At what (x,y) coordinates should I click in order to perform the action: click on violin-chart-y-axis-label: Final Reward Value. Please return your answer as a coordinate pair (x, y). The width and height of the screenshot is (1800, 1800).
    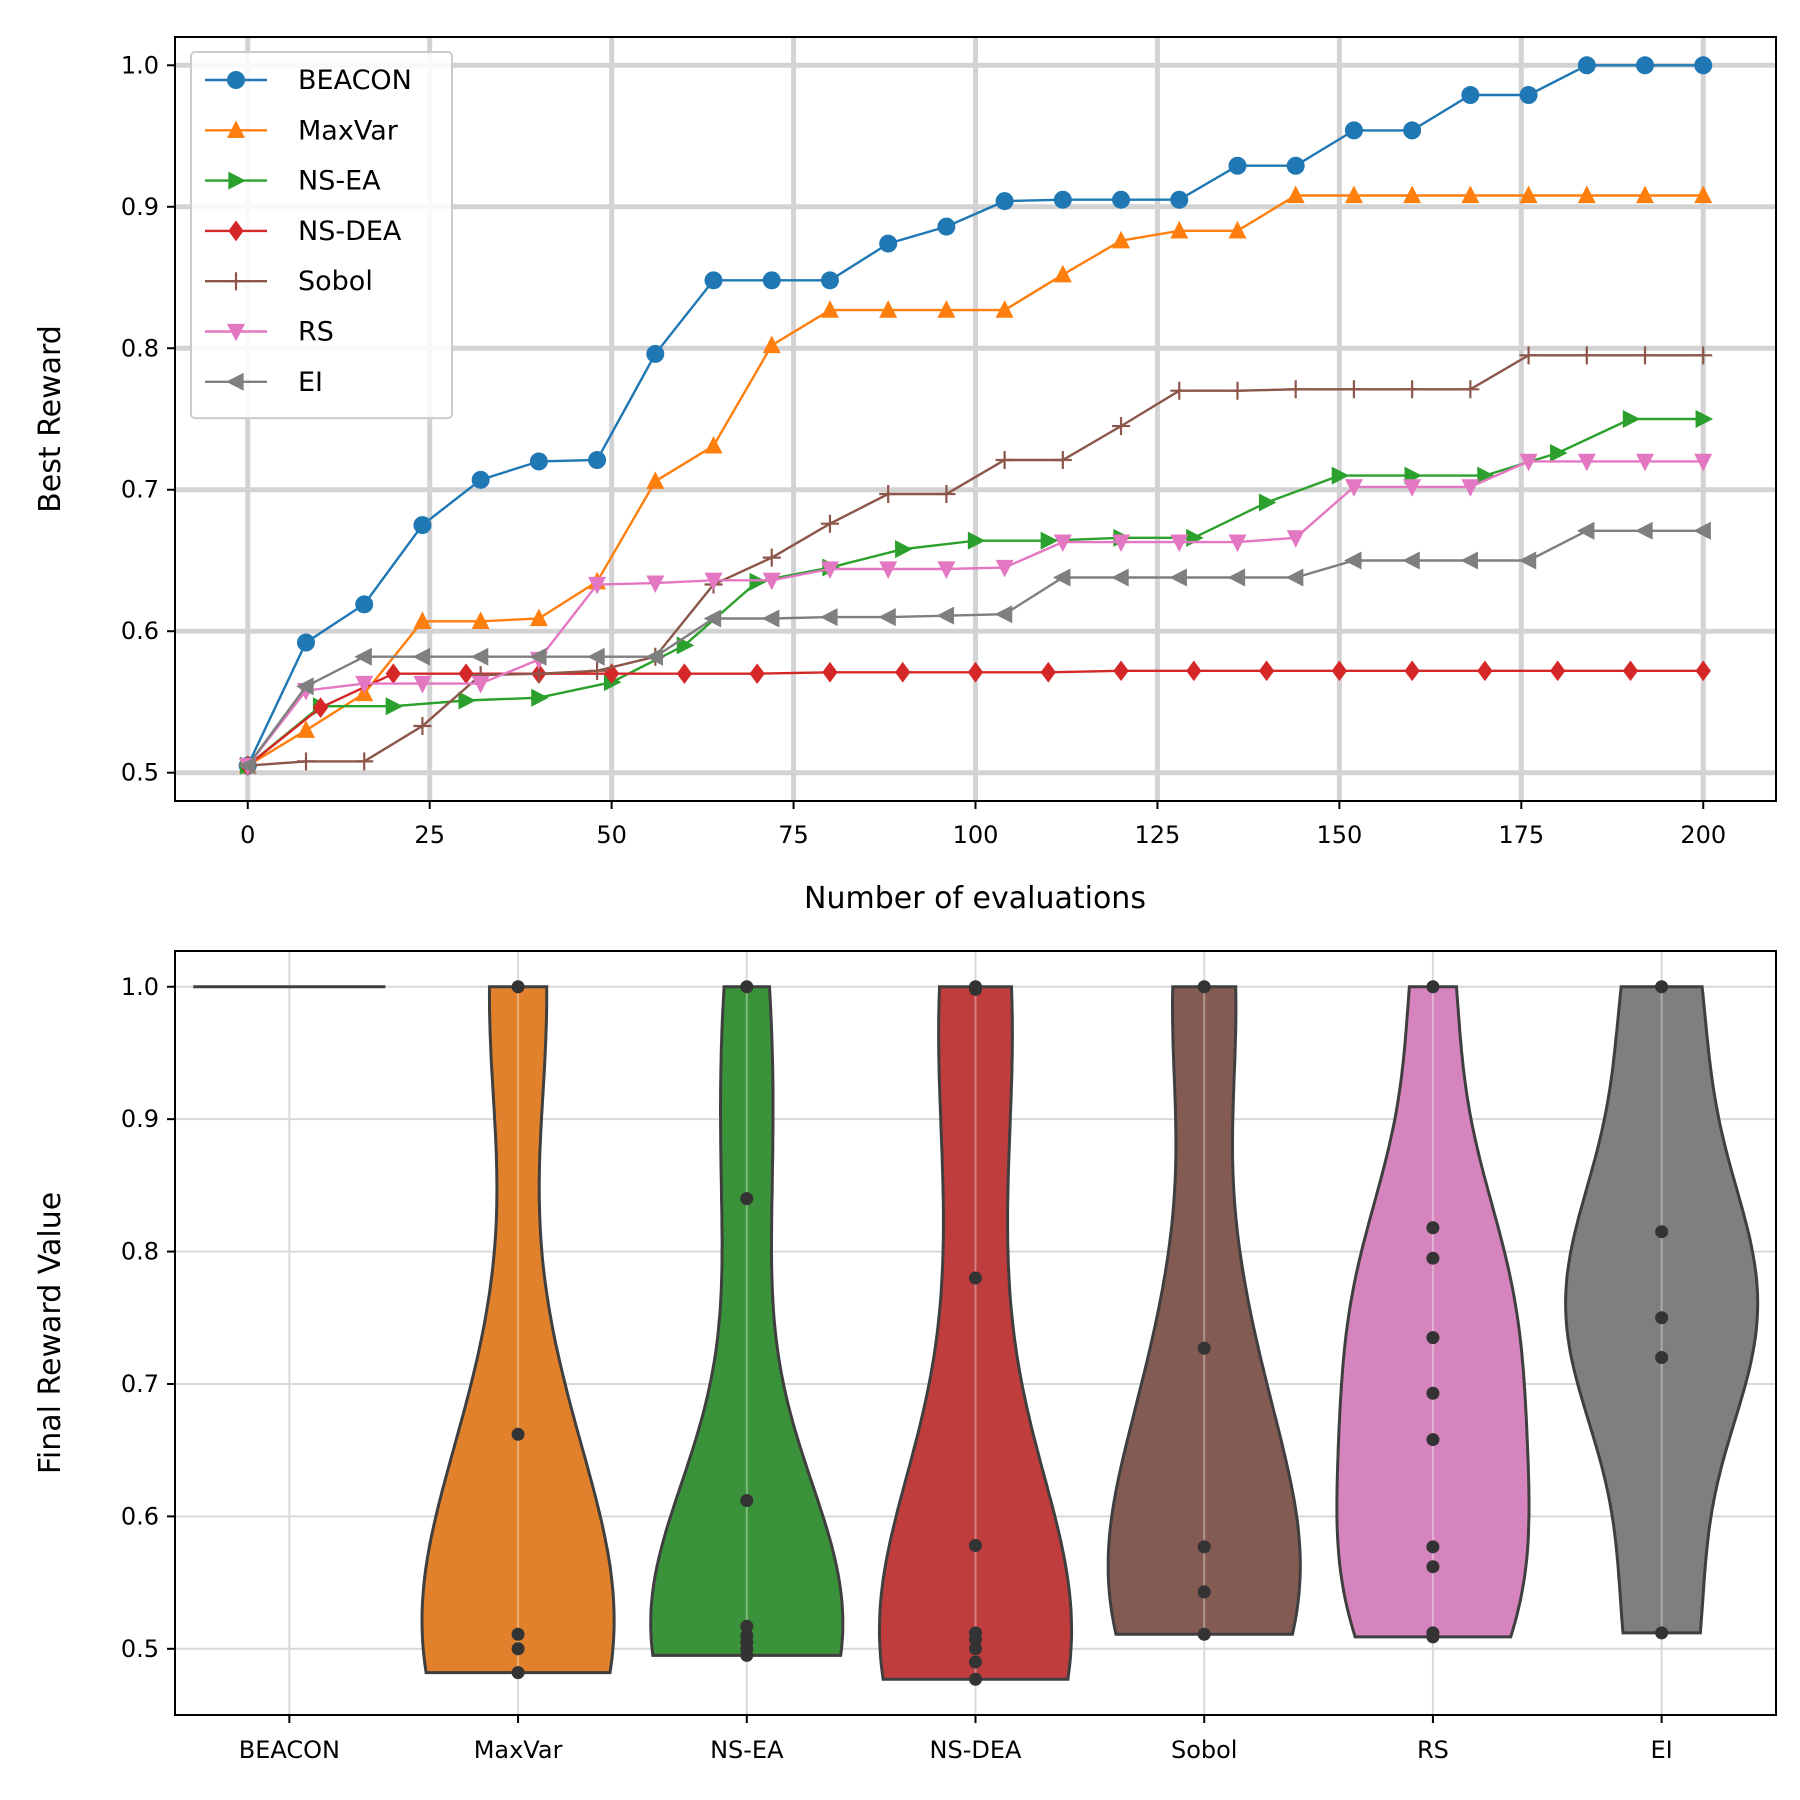
    Looking at the image, I should click on (50, 1333).